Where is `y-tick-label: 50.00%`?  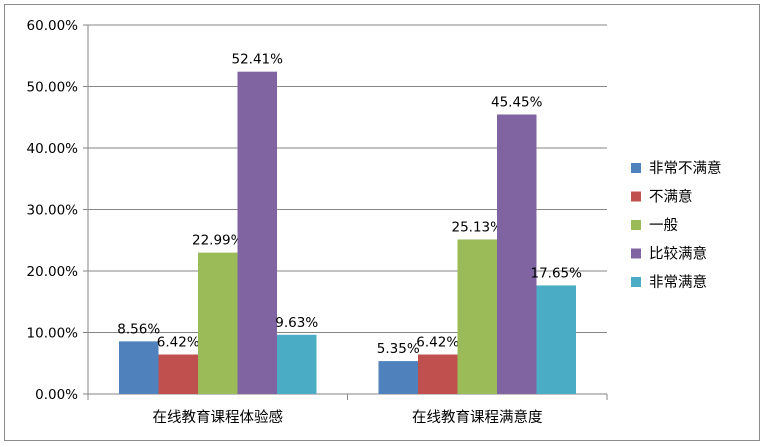
y-tick-label: 50.00% is located at coordinates (53, 88).